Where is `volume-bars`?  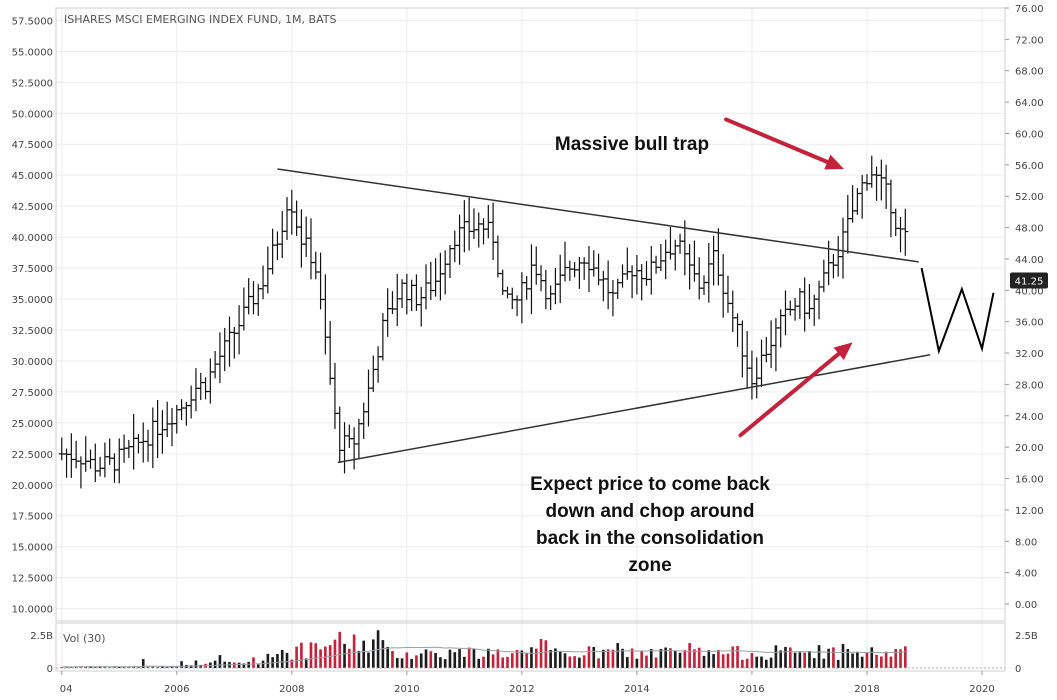
volume-bars is located at coordinates (530, 649).